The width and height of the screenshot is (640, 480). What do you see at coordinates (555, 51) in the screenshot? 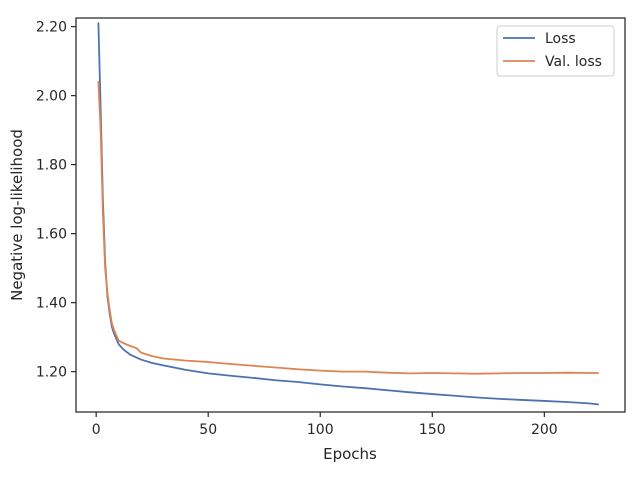
I see `legend: Loss Val. loss` at bounding box center [555, 51].